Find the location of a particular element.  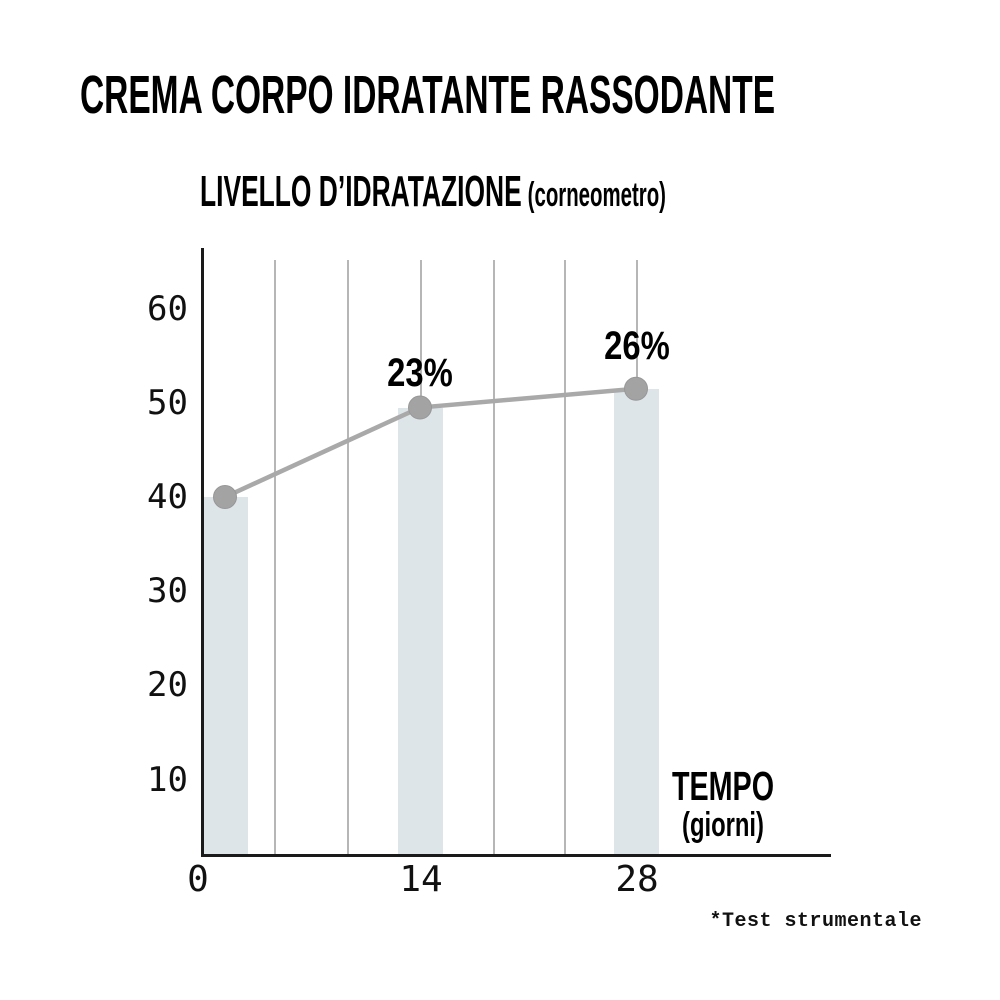

y-axis-line is located at coordinates (202, 552).